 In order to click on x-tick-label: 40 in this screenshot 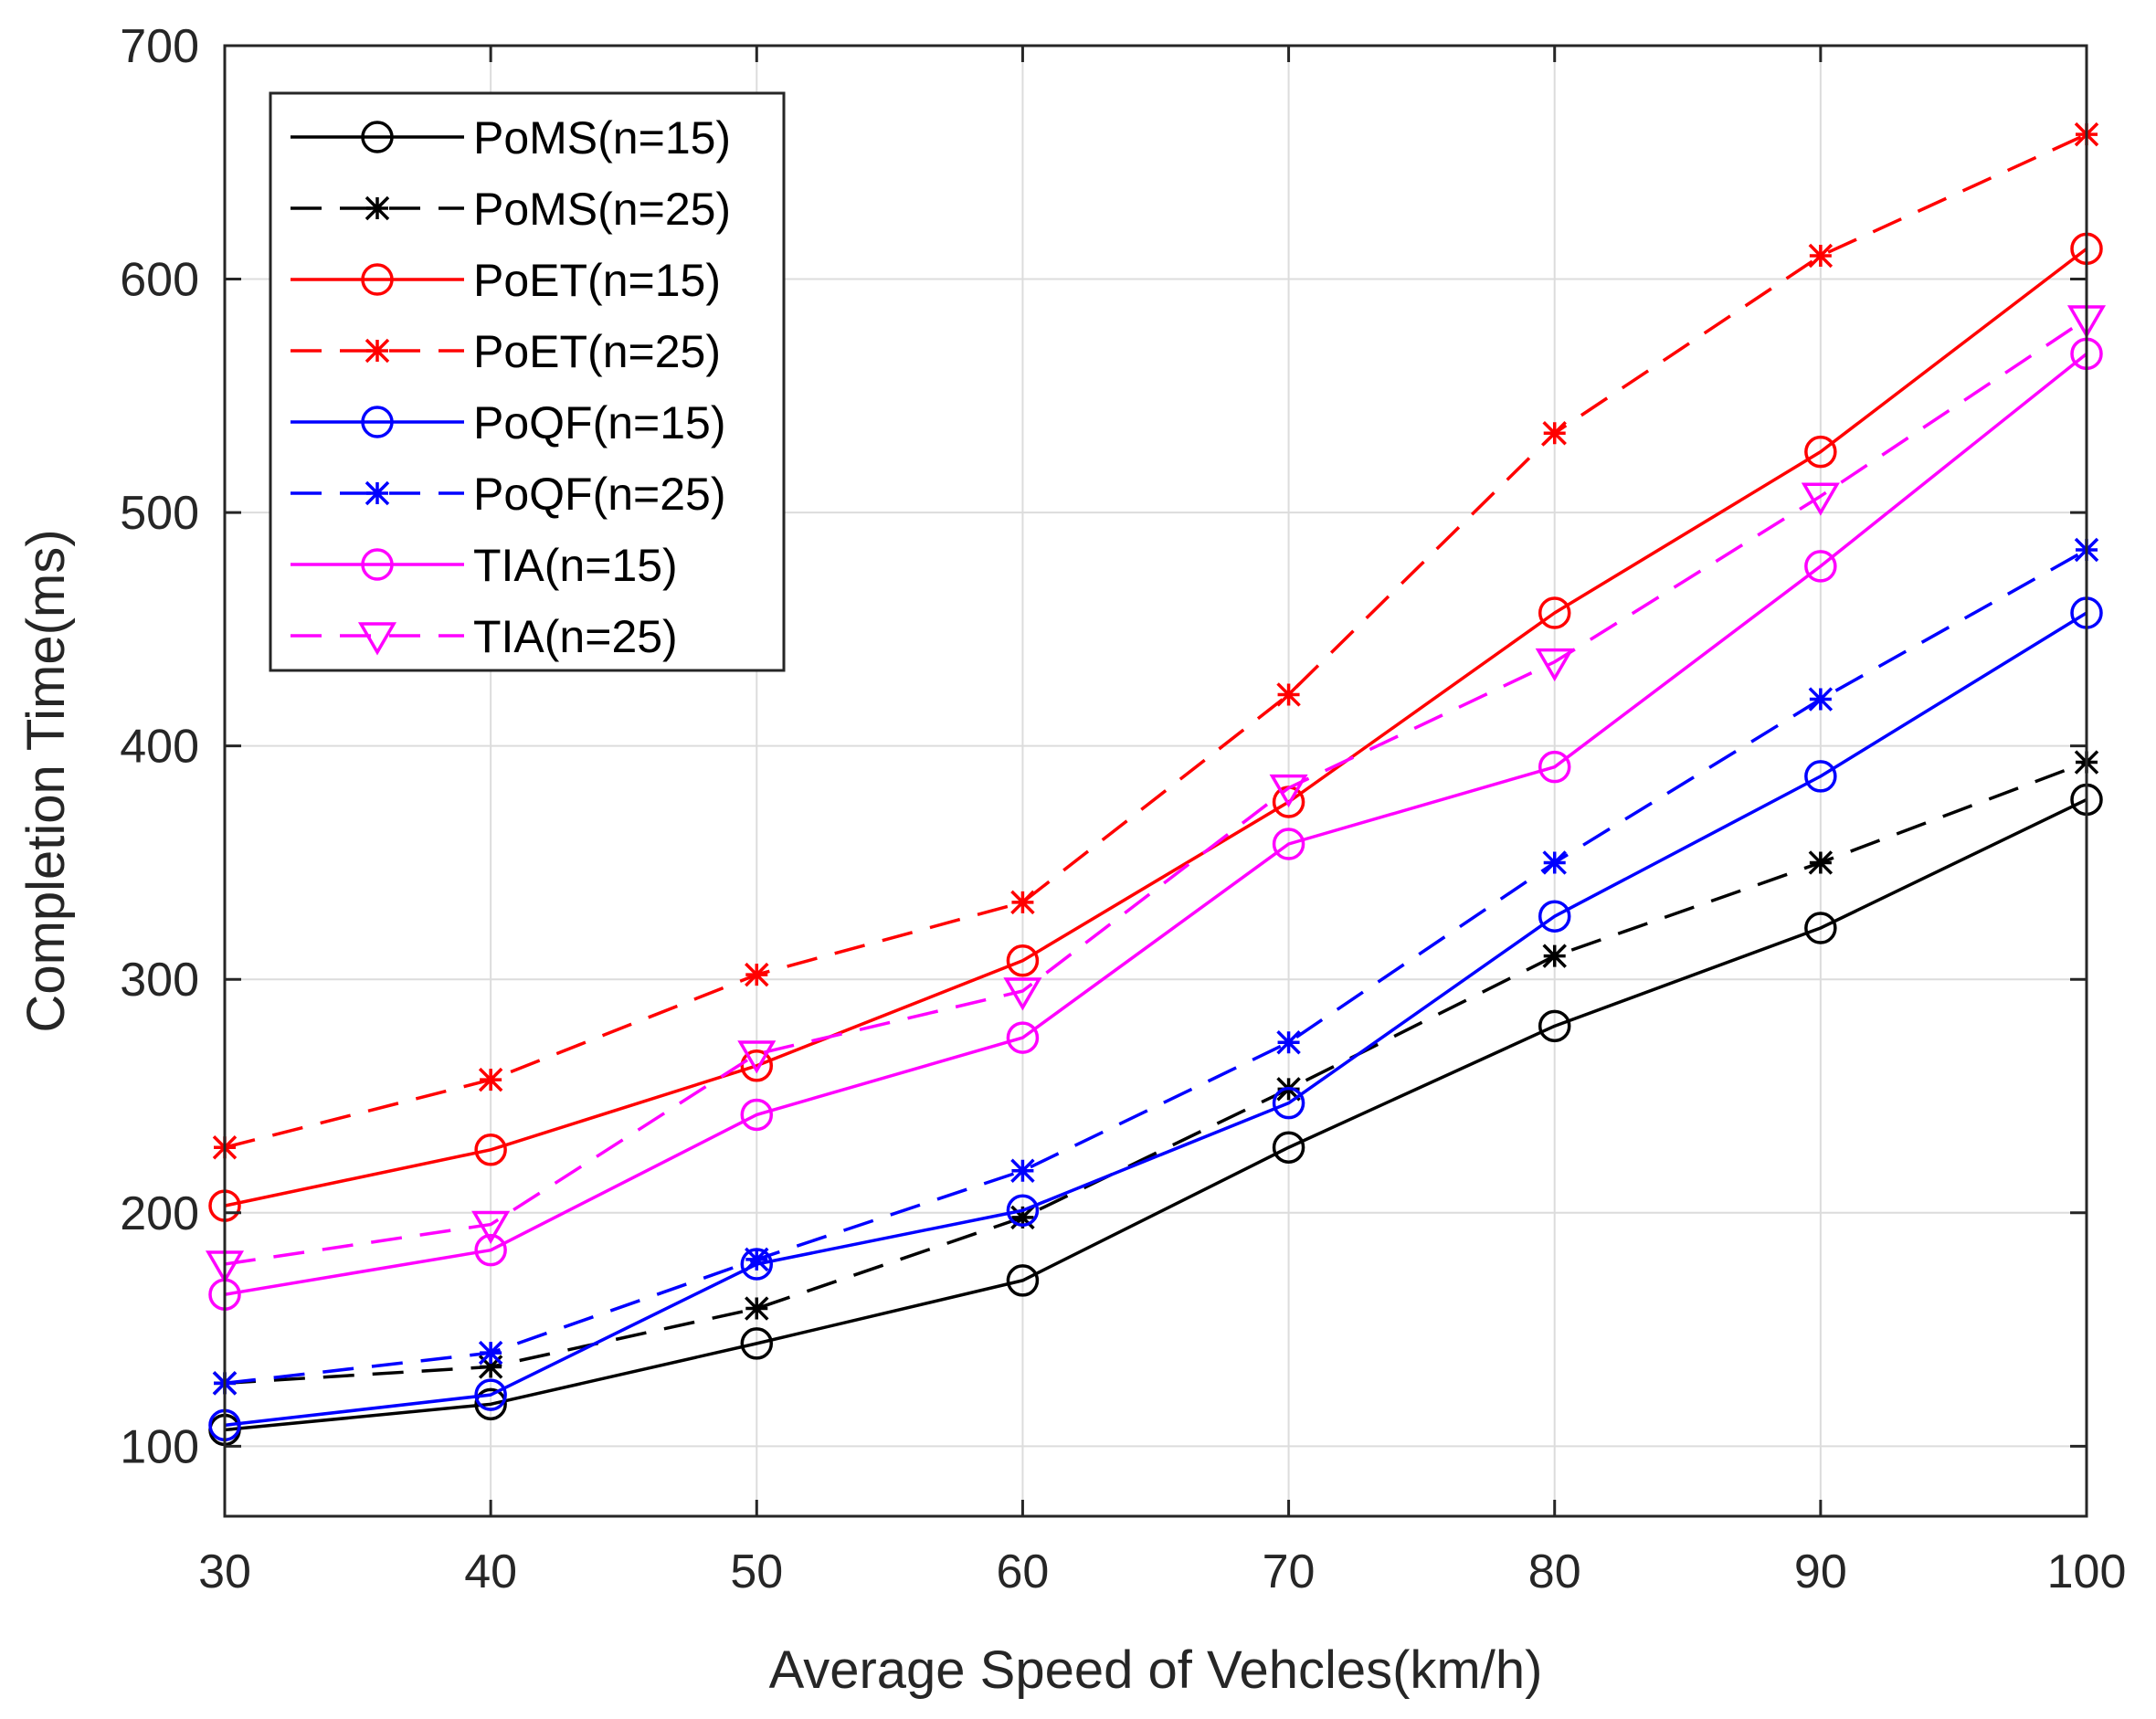, I will do `click(490, 1571)`.